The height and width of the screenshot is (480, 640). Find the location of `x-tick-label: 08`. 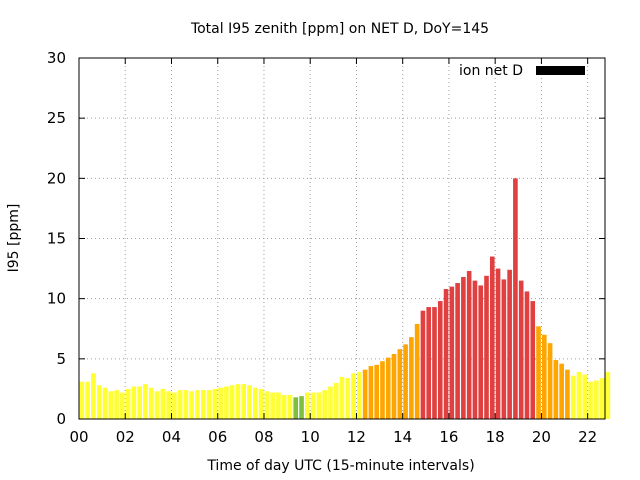

x-tick-label: 08 is located at coordinates (263, 437).